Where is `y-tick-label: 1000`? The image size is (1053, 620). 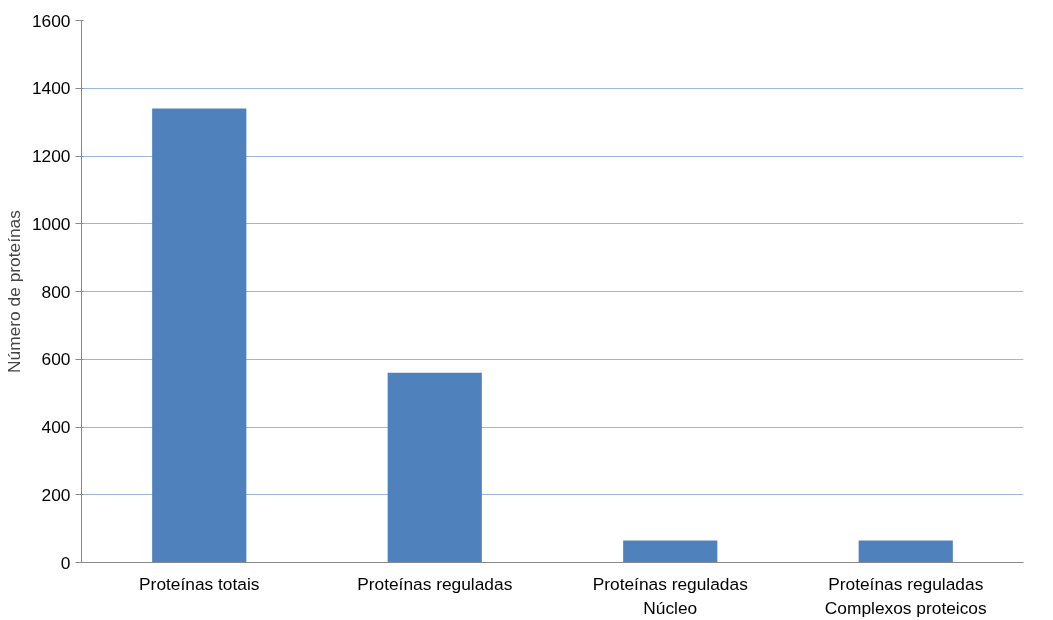
y-tick-label: 1000 is located at coordinates (51, 223).